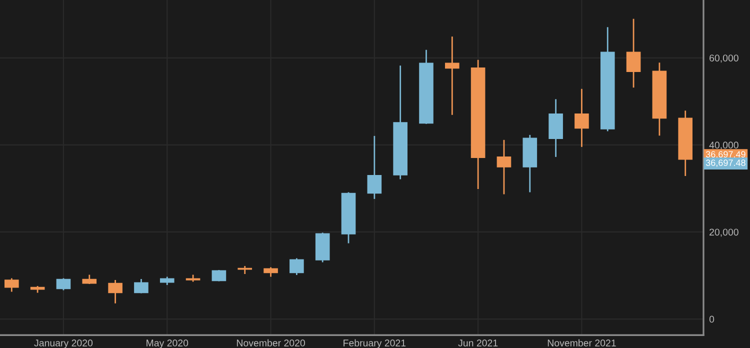 The width and height of the screenshot is (750, 348). What do you see at coordinates (478, 343) in the screenshot?
I see `x-tick-label: Jun 2021` at bounding box center [478, 343].